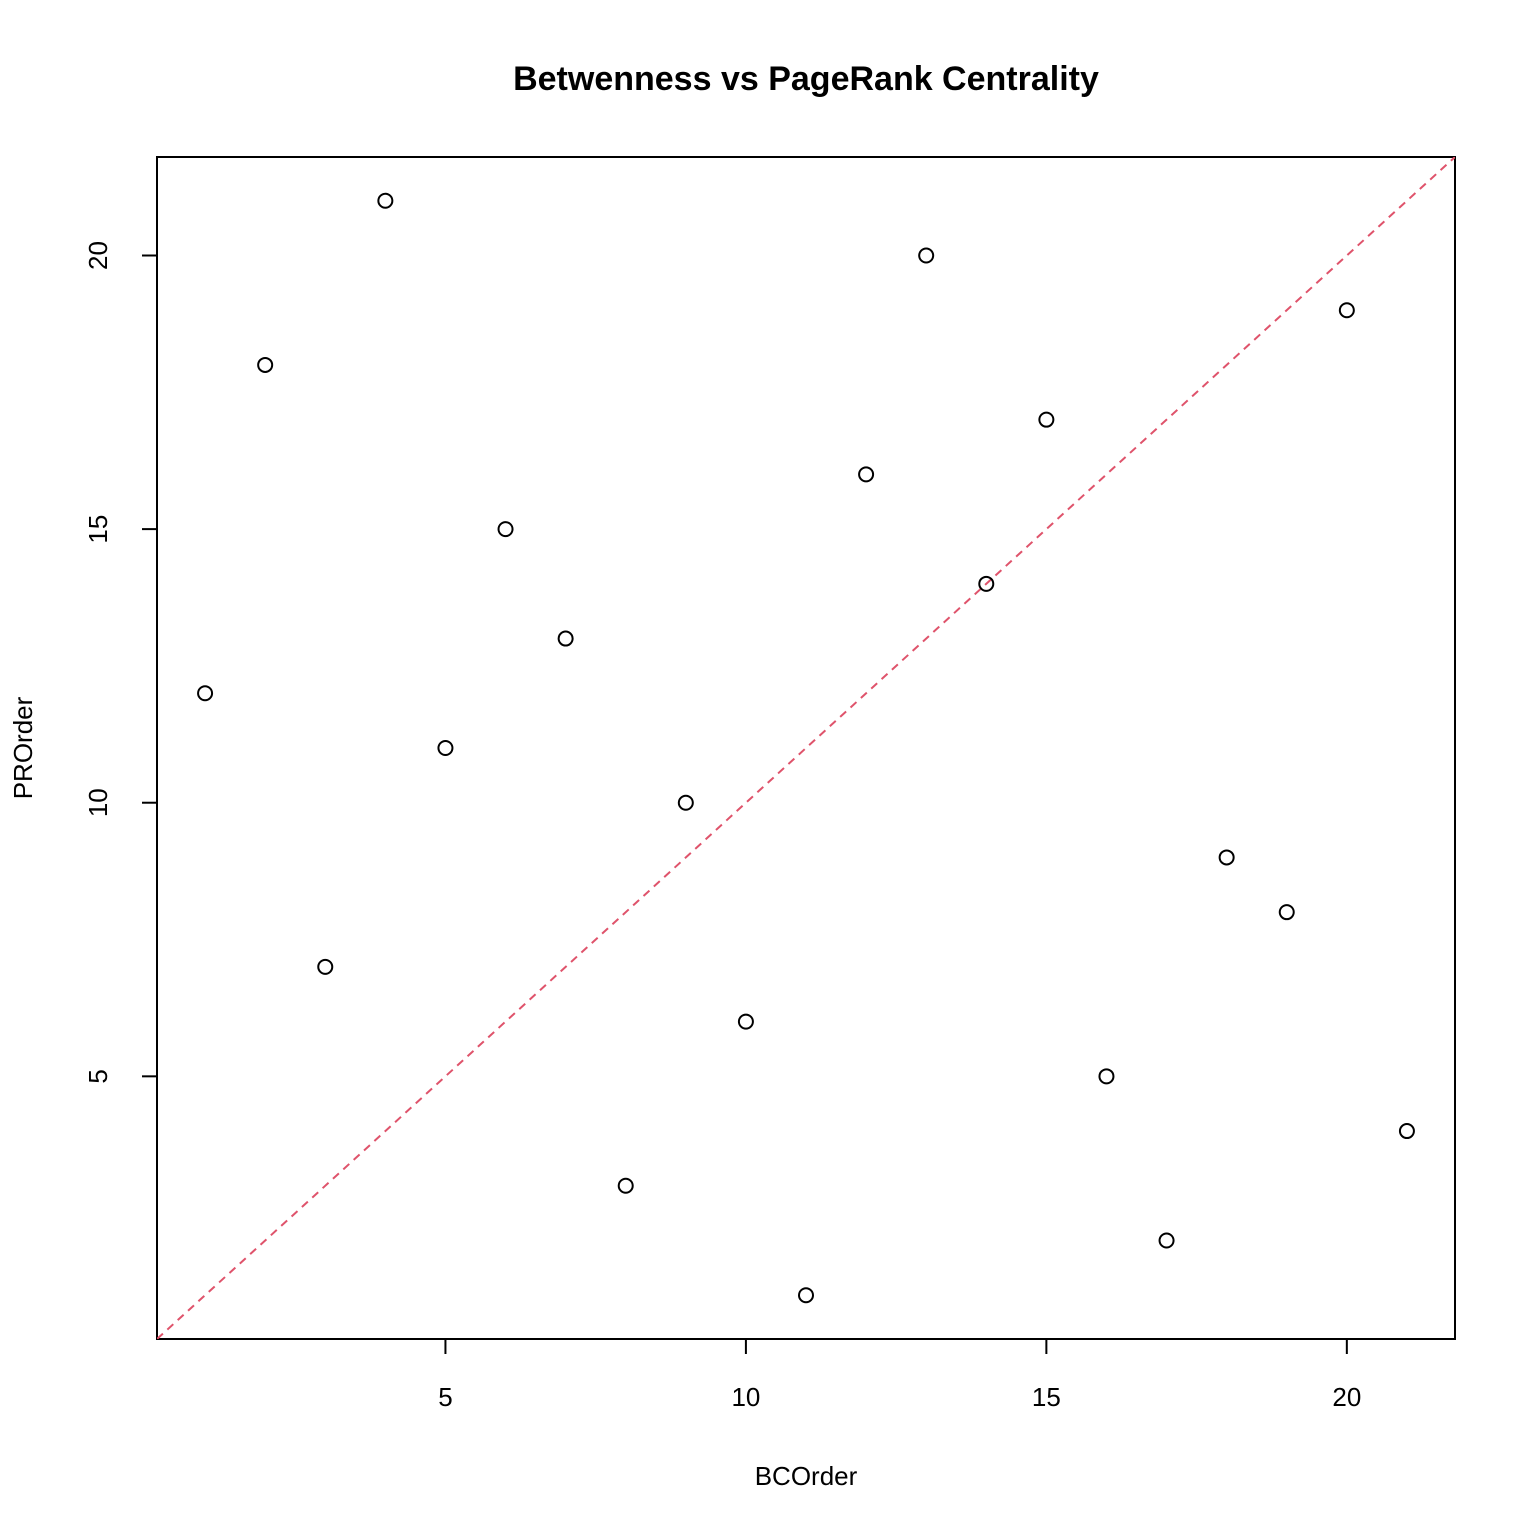  Describe the element at coordinates (98, 255) in the screenshot. I see `y-tick-label: 20` at that location.